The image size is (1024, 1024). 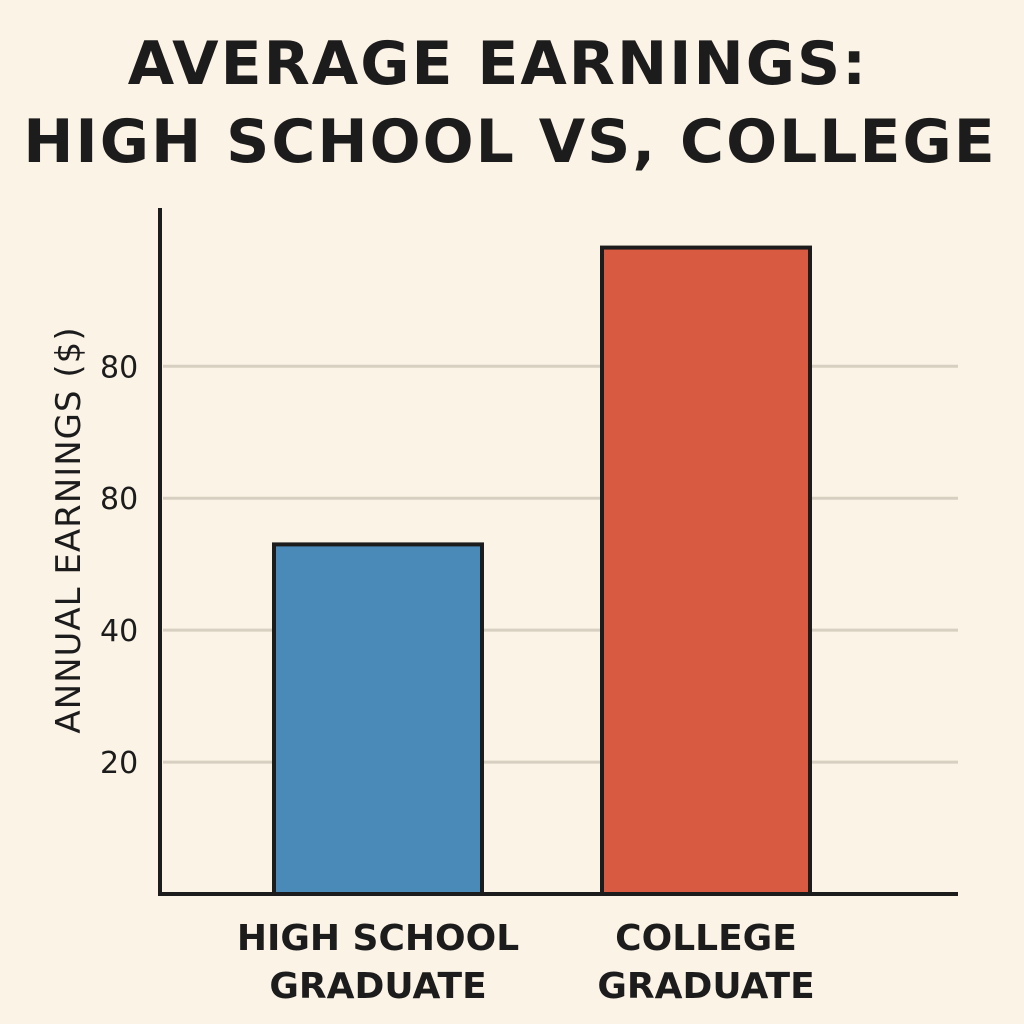 I want to click on x-category-label: COLLEGE, so click(x=706, y=938).